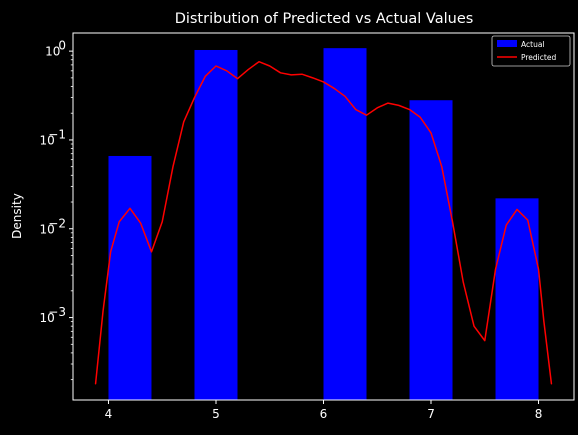 The width and height of the screenshot is (578, 435). What do you see at coordinates (531, 51) in the screenshot?
I see `legend: Actual Predicted` at bounding box center [531, 51].